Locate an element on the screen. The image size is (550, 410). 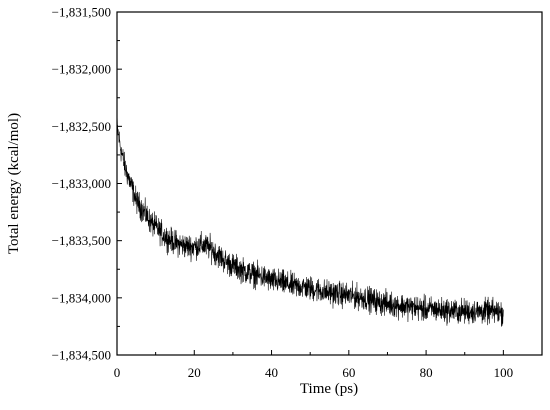
y-tick-label: −1,832,000 is located at coordinates (81, 69).